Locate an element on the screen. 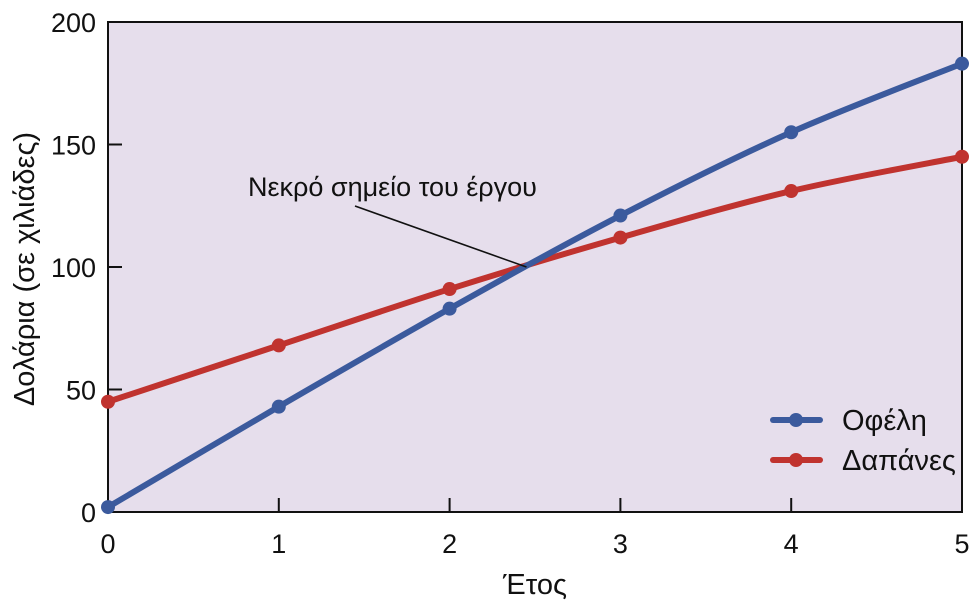 This screenshot has height=604, width=973. legend-marker-benefits is located at coordinates (796, 420).